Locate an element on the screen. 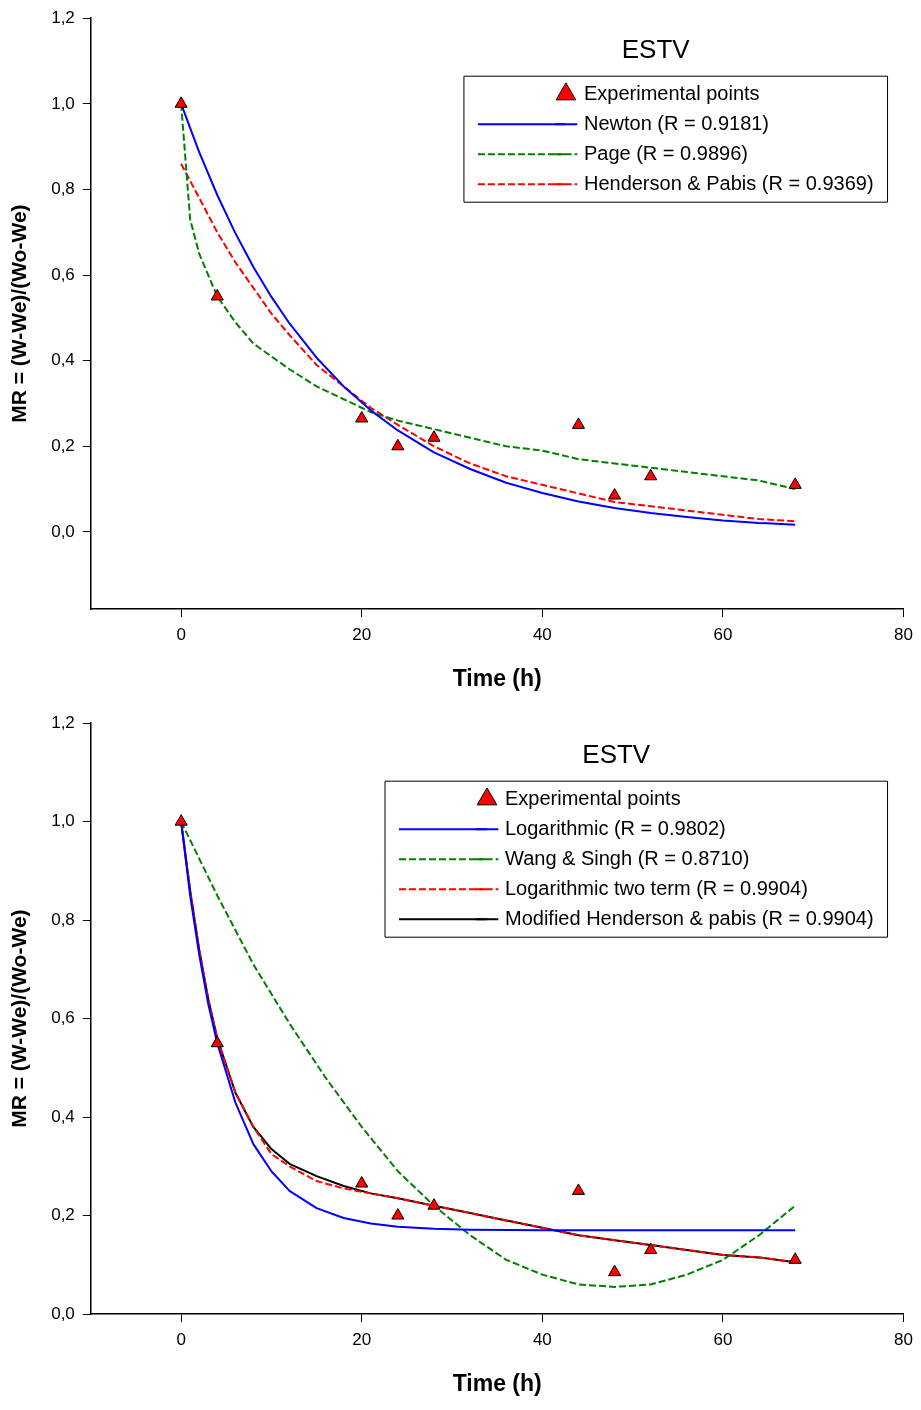 The height and width of the screenshot is (1410, 921). legend-label: Logarithmic (R = 0.9802) is located at coordinates (615, 827).